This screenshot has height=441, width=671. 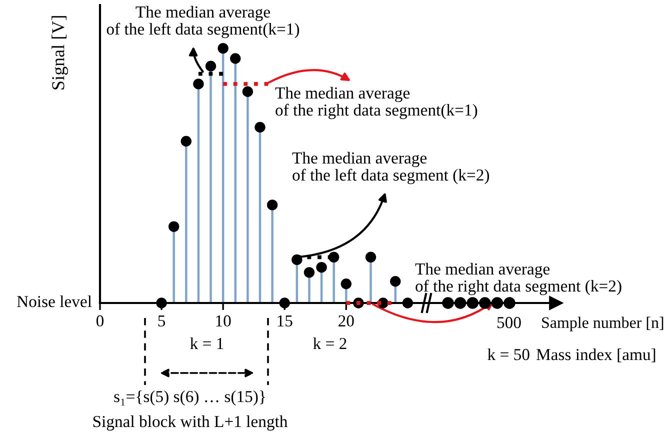 What do you see at coordinates (329, 343) in the screenshot?
I see `text: k = 2` at bounding box center [329, 343].